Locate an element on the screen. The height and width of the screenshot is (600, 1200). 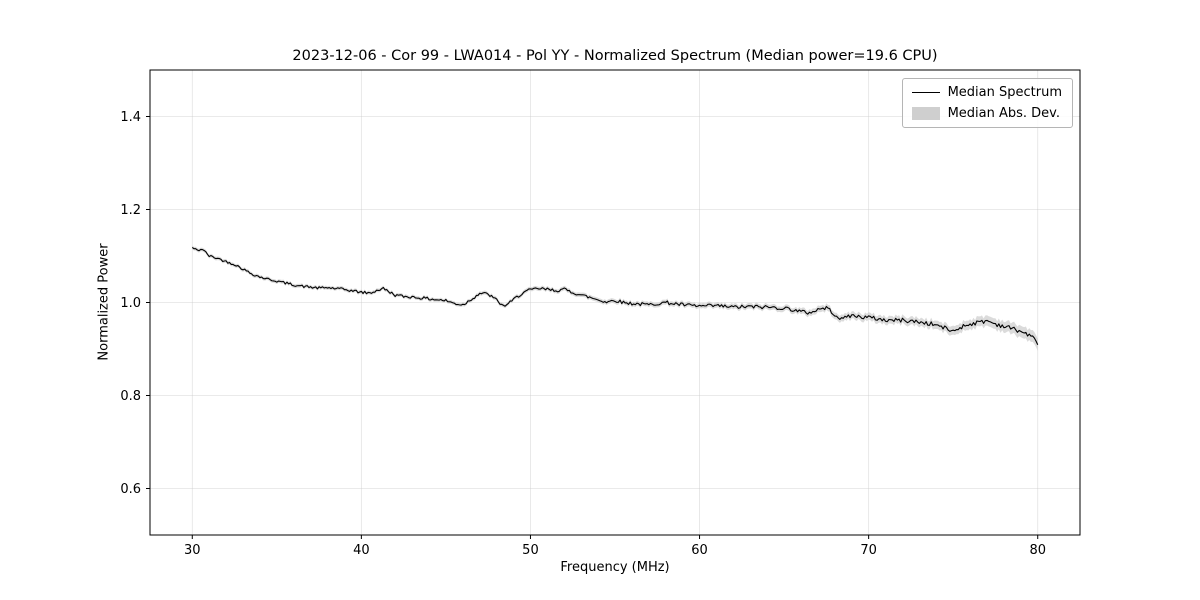
patch-swatch-icon is located at coordinates (925, 113).